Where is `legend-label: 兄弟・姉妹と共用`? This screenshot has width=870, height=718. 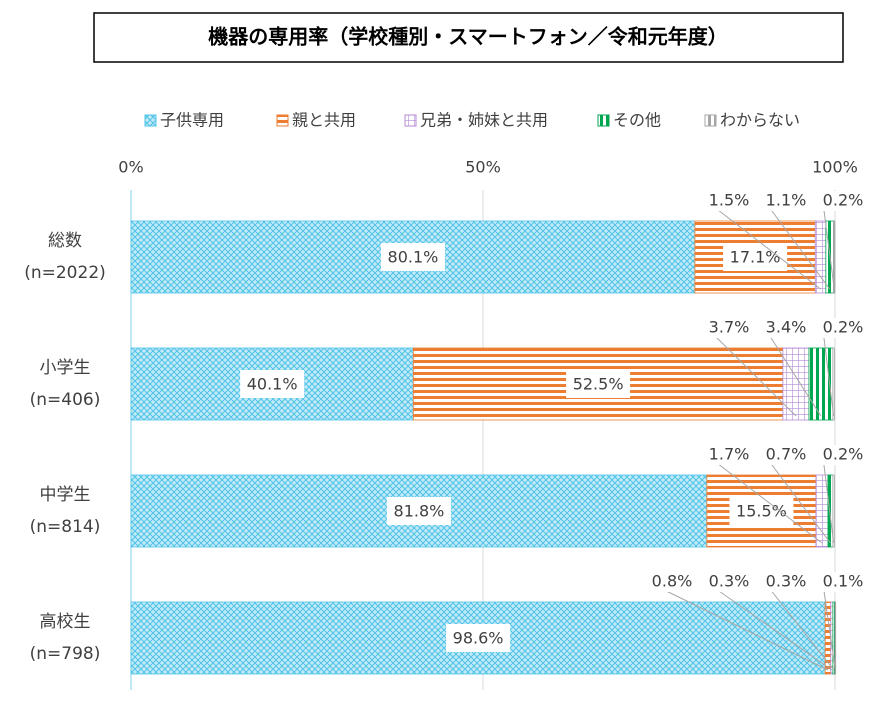 legend-label: 兄弟・姉妹と共用 is located at coordinates (484, 120).